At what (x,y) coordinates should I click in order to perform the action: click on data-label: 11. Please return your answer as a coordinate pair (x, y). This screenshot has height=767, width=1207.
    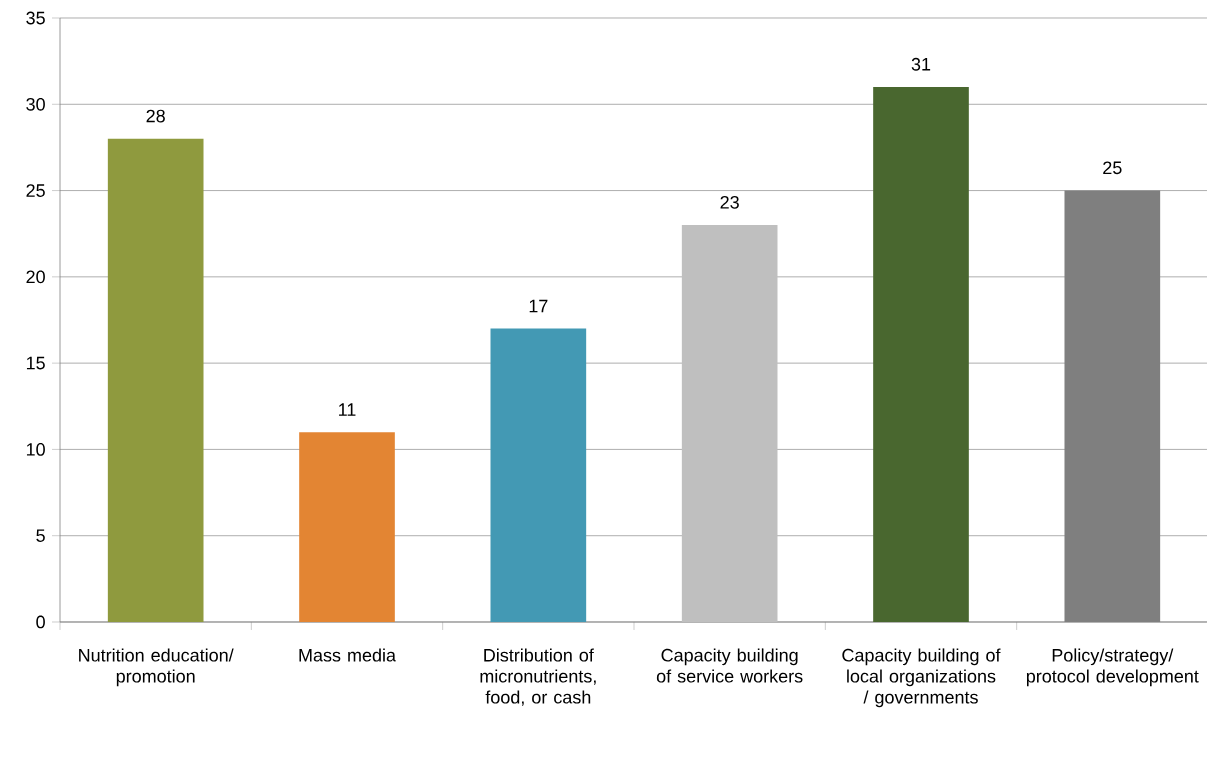
    Looking at the image, I should click on (347, 409).